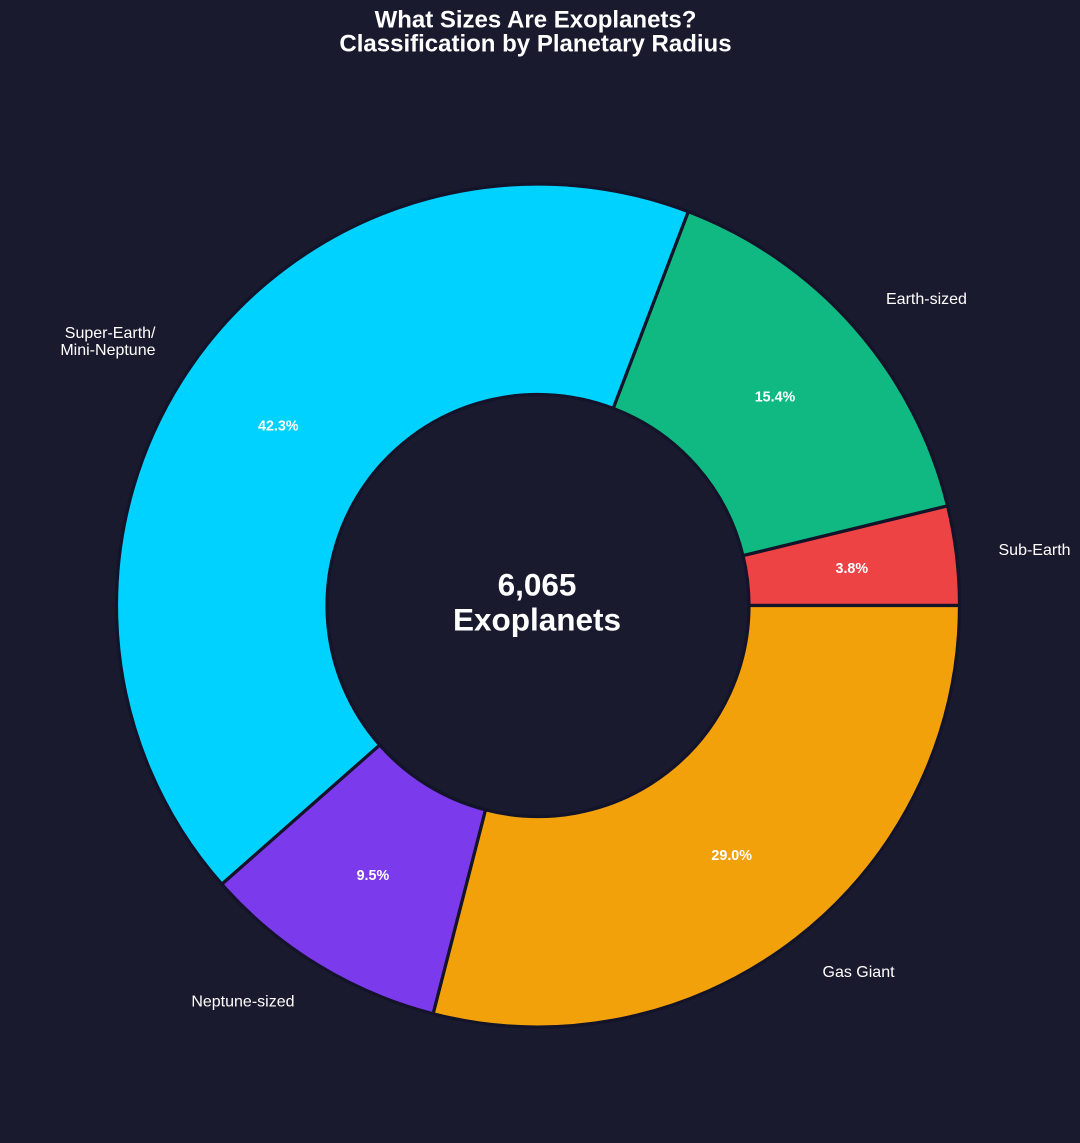  I want to click on svg-text:Classification by Planetary Ra: Classification by Planetary Radius, so click(535, 44).